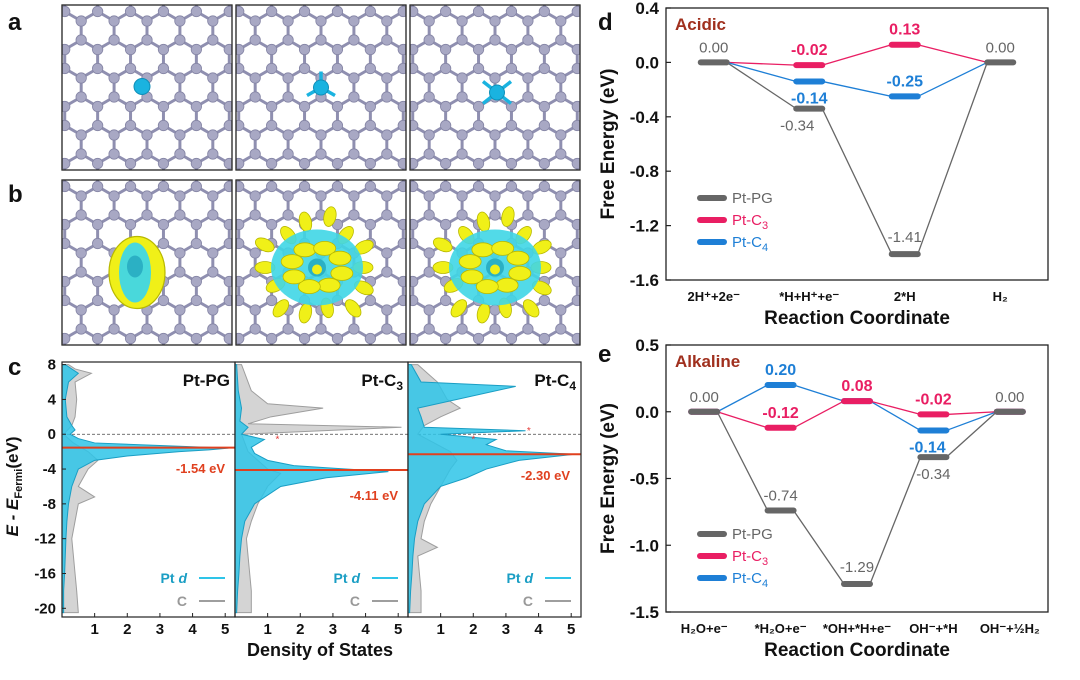  Describe the element at coordinates (567, 98) in the screenshot. I see `structure-panel-a3` at that location.